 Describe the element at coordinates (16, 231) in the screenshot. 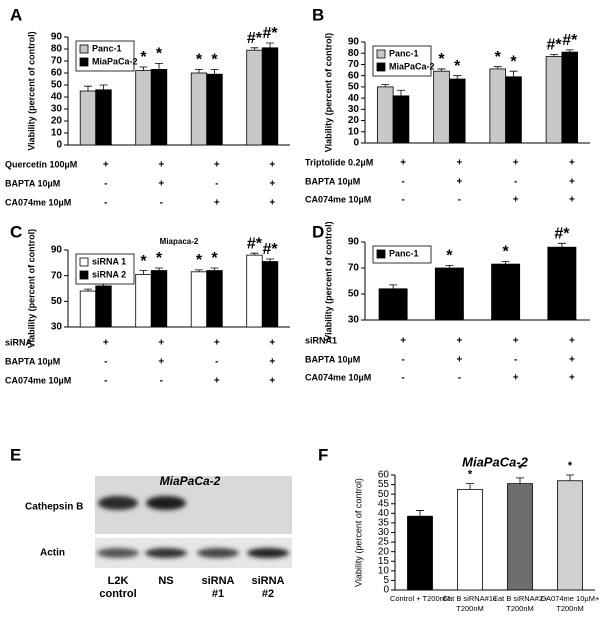

I see `panel-letter: C` at that location.